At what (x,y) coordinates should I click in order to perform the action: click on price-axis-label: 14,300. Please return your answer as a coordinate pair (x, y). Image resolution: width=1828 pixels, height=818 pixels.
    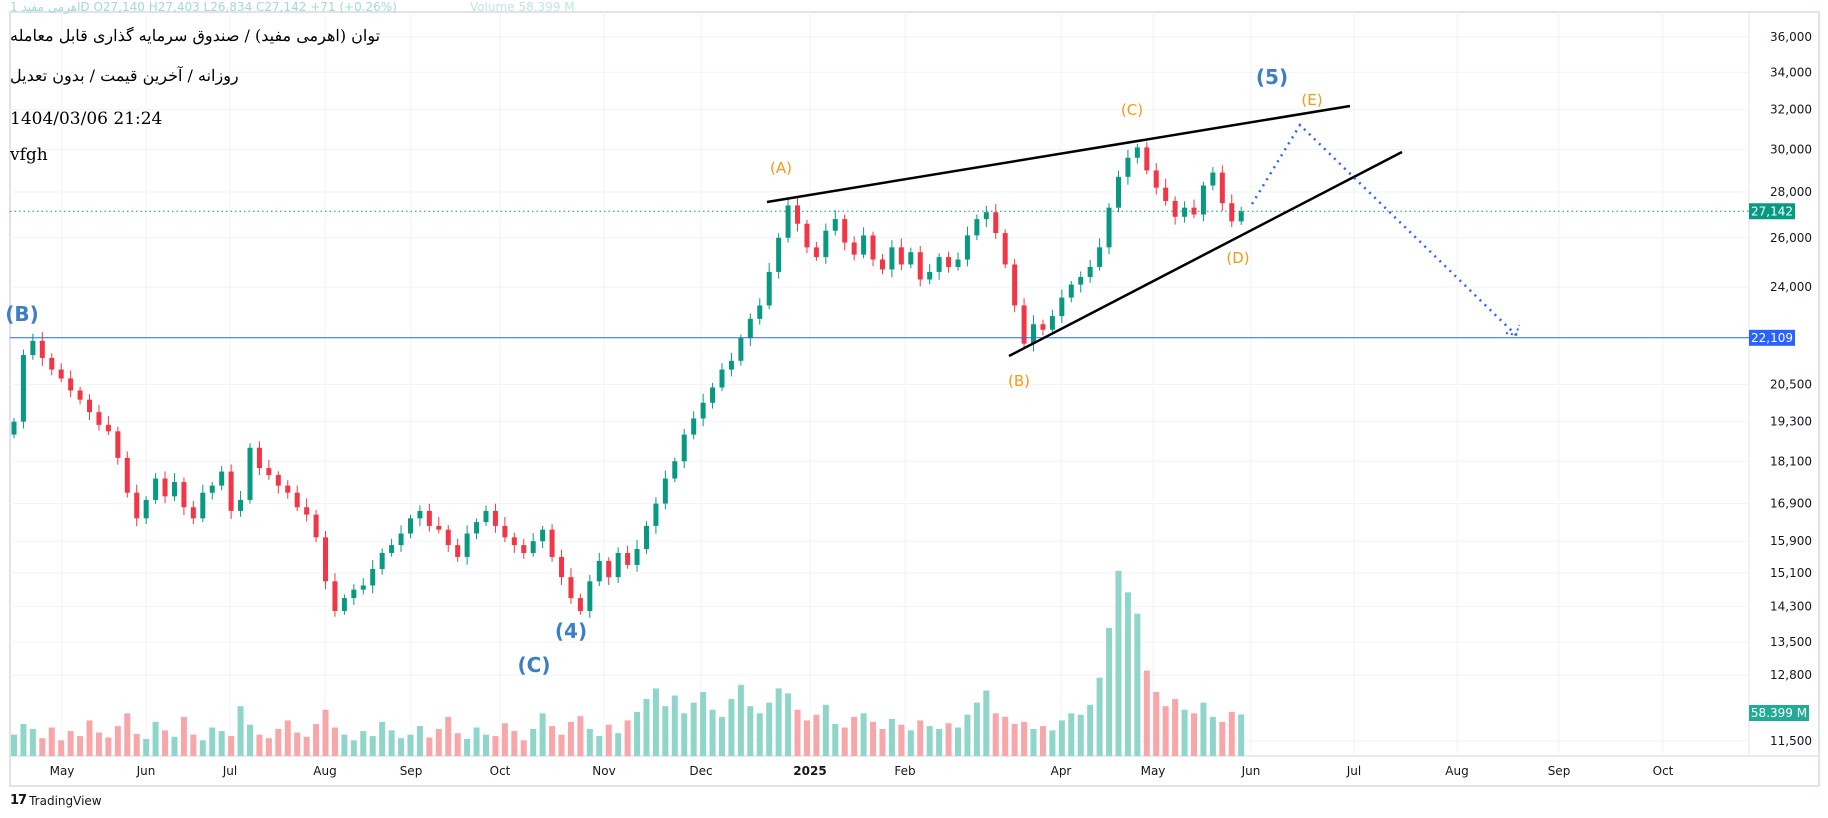
    Looking at the image, I should click on (1791, 607).